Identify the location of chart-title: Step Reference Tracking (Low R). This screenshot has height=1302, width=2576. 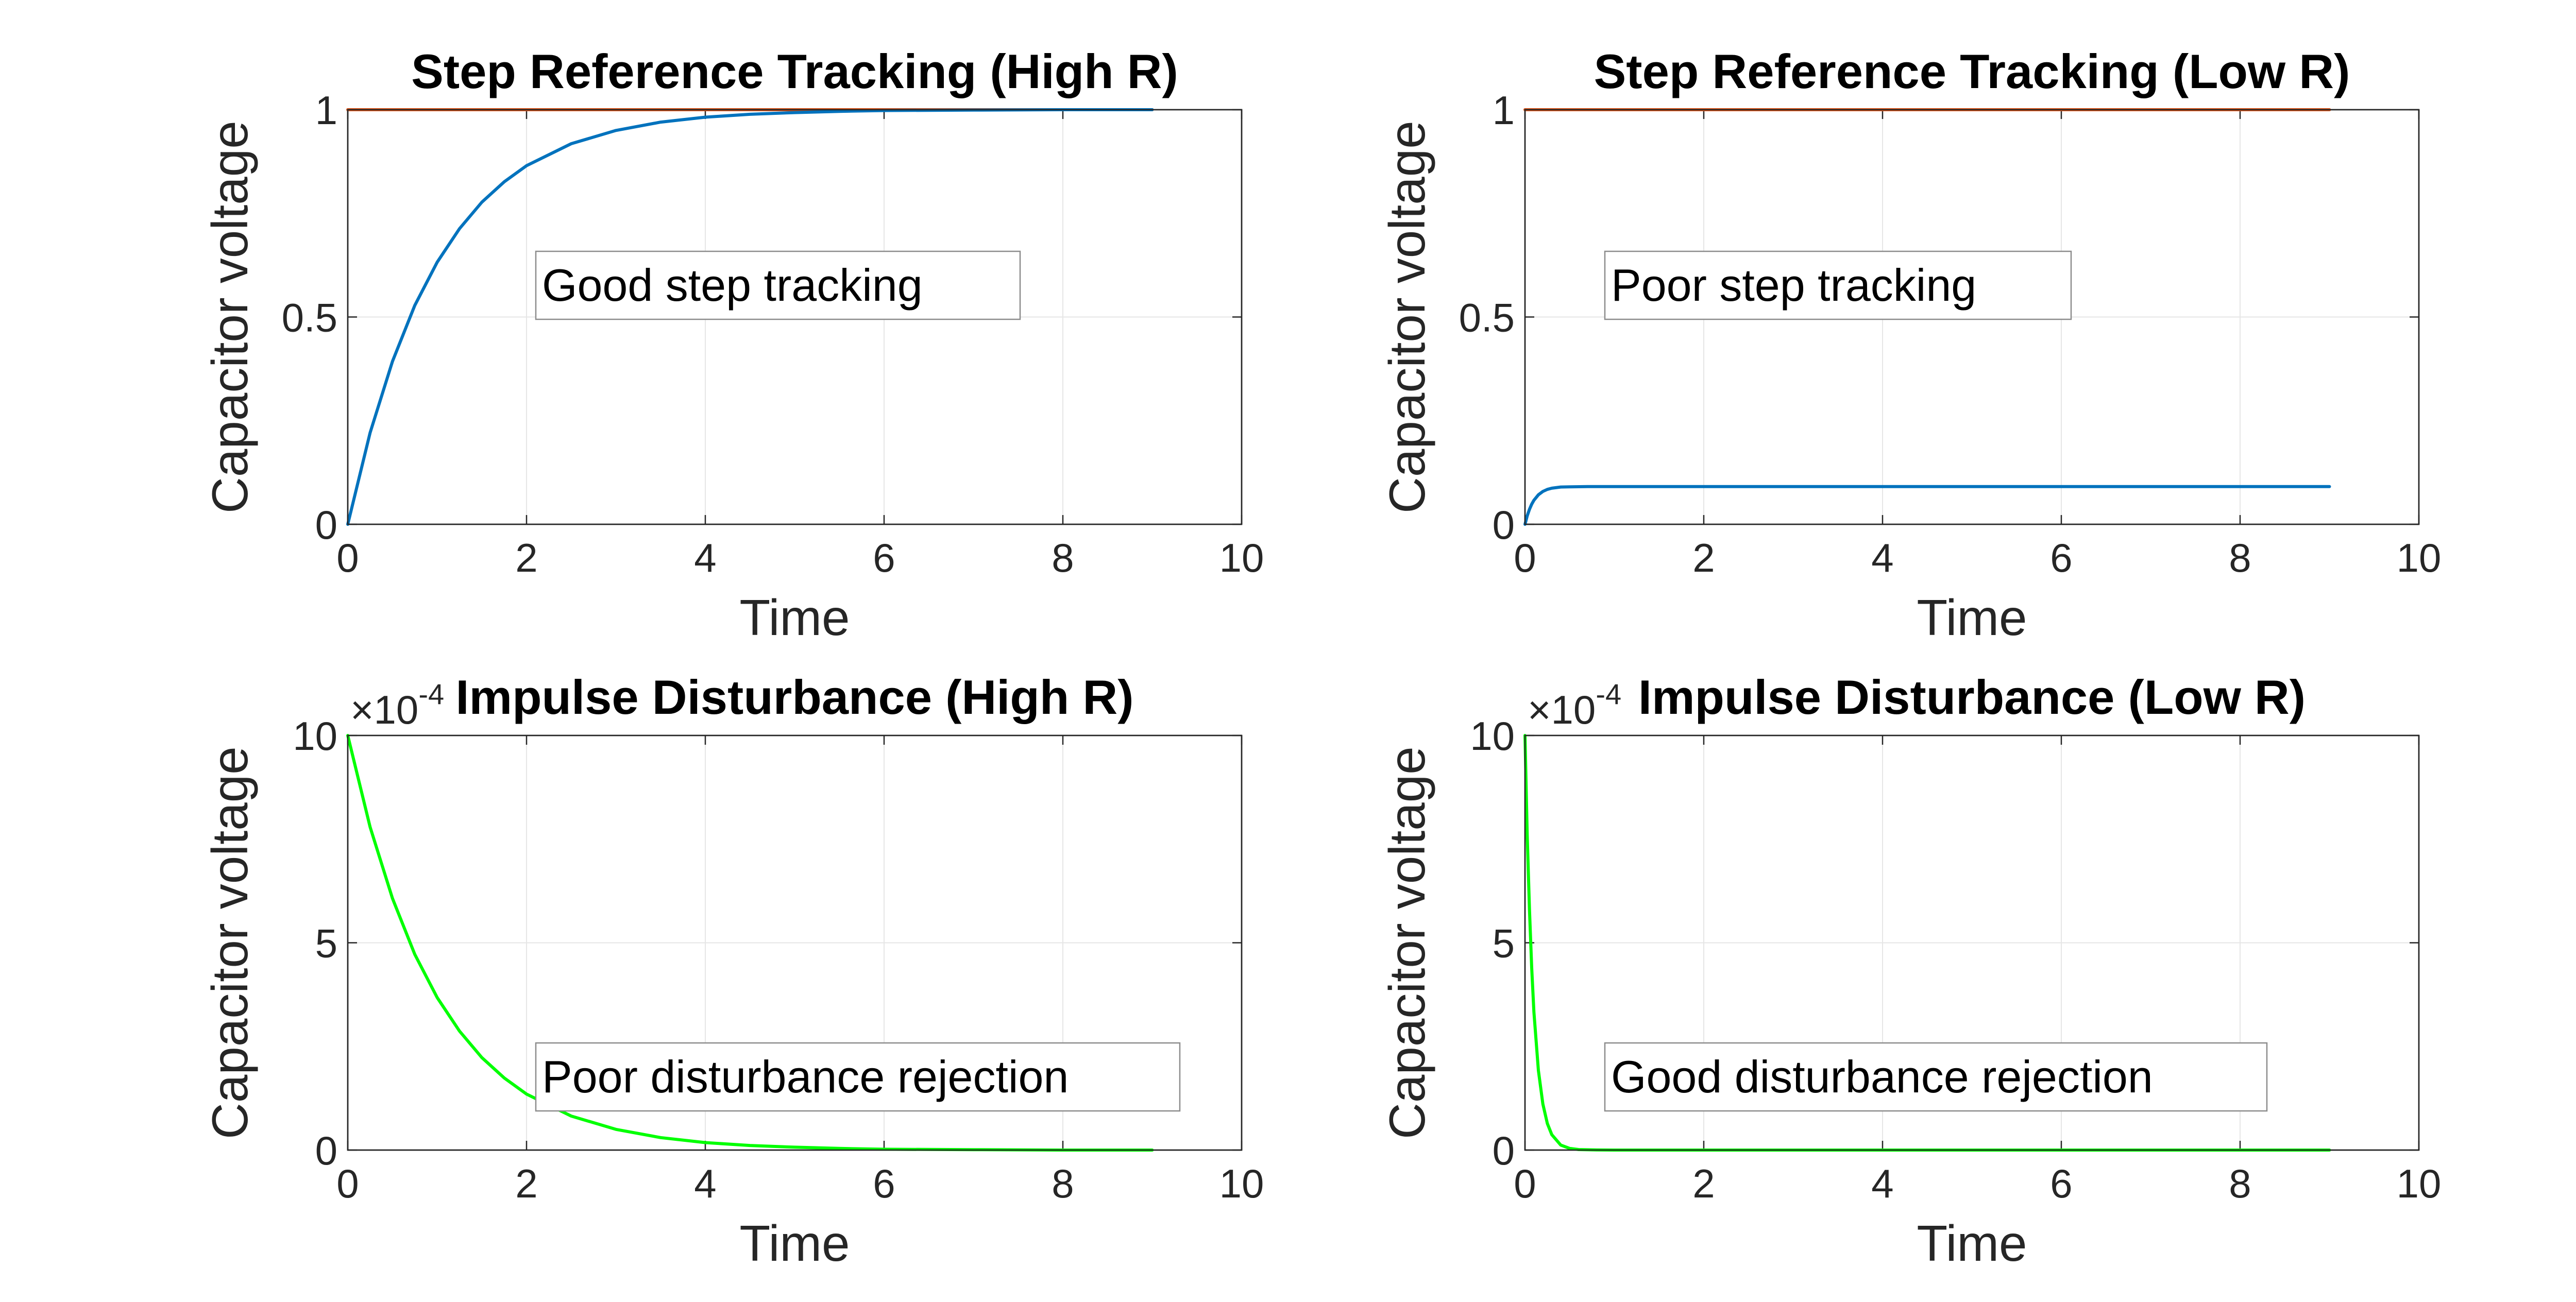
(1972, 71).